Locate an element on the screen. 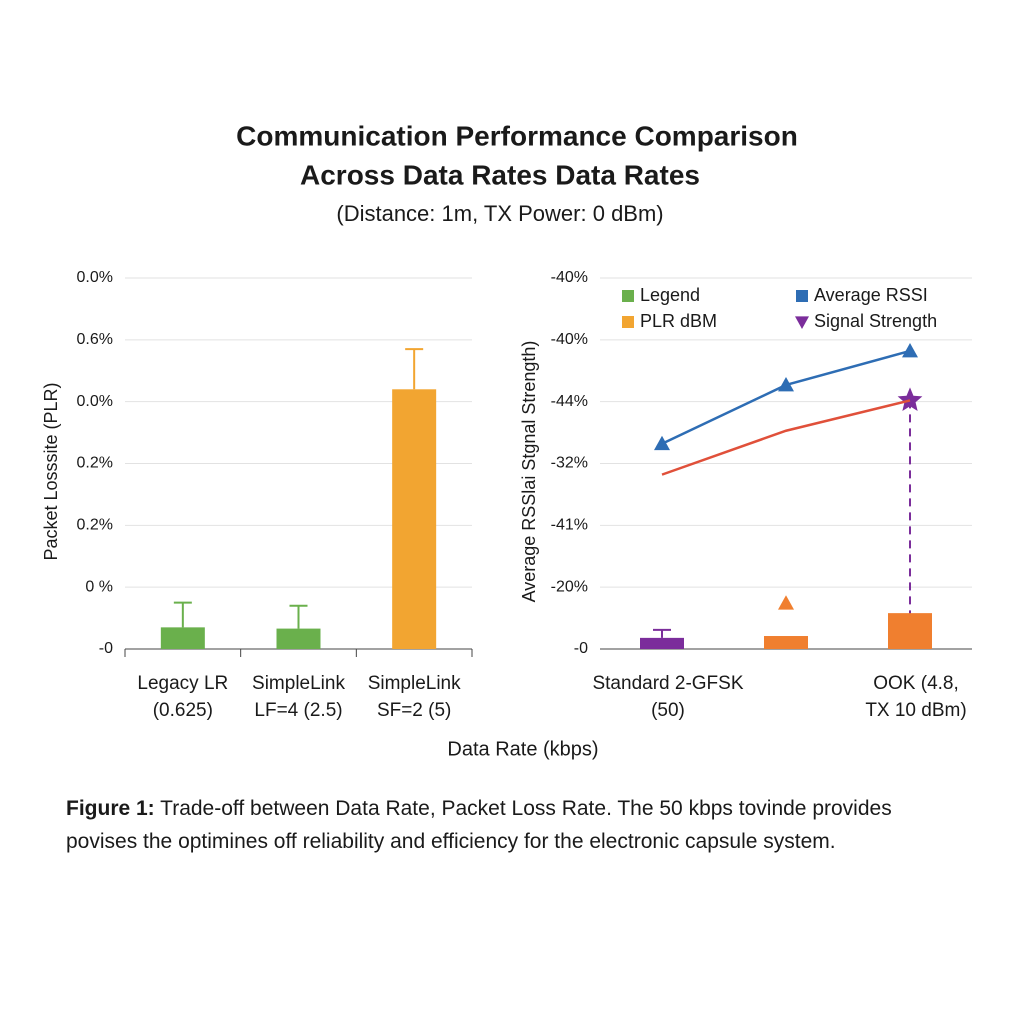 This screenshot has height=1024, width=1024. y-tick-label: -41% is located at coordinates (569, 525).